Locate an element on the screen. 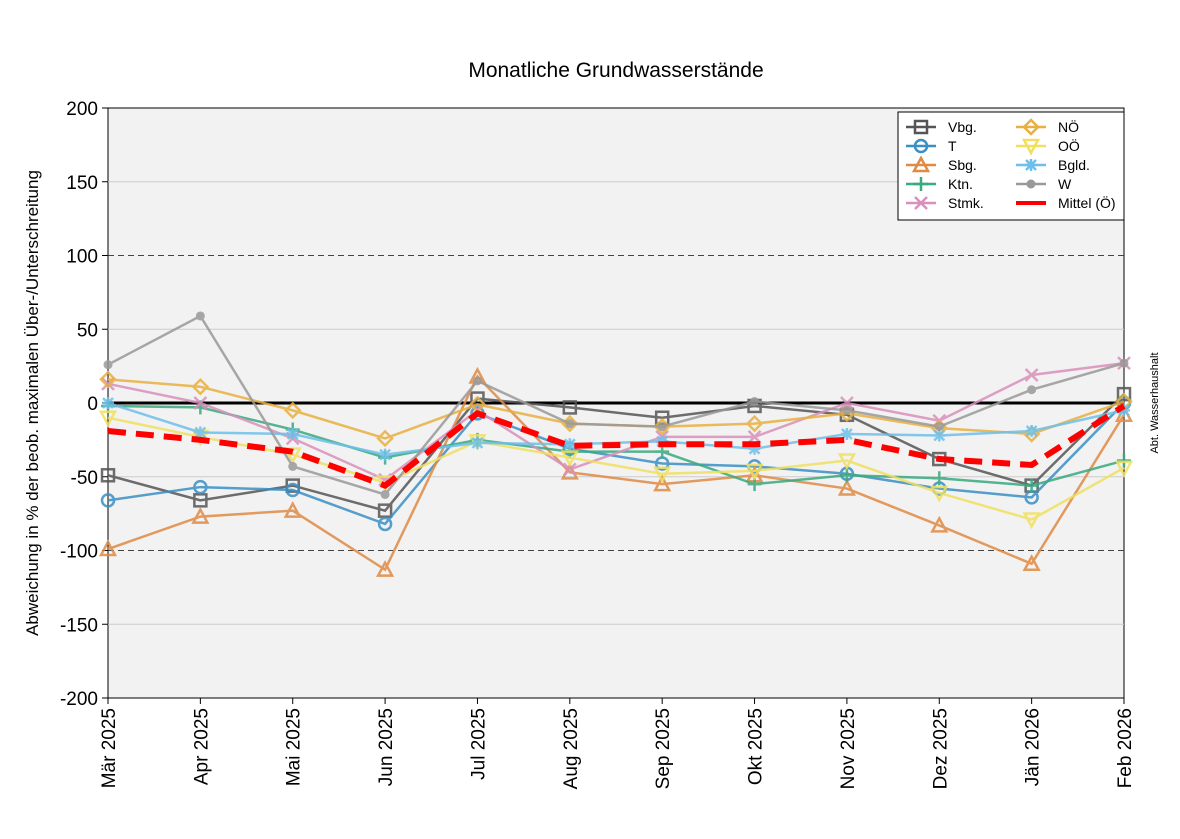 This screenshot has width=1180, height=839. y-tick-label: 200 is located at coordinates (82, 109).